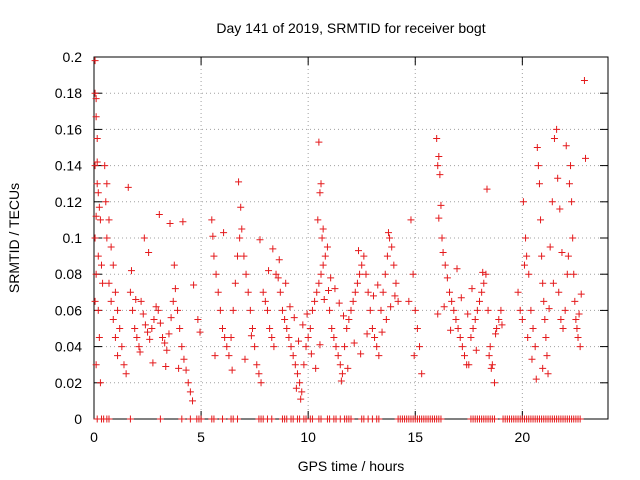 This screenshot has width=640, height=480. What do you see at coordinates (14, 238) in the screenshot?
I see `y-axis-label: SRMTID / TECUs` at bounding box center [14, 238].